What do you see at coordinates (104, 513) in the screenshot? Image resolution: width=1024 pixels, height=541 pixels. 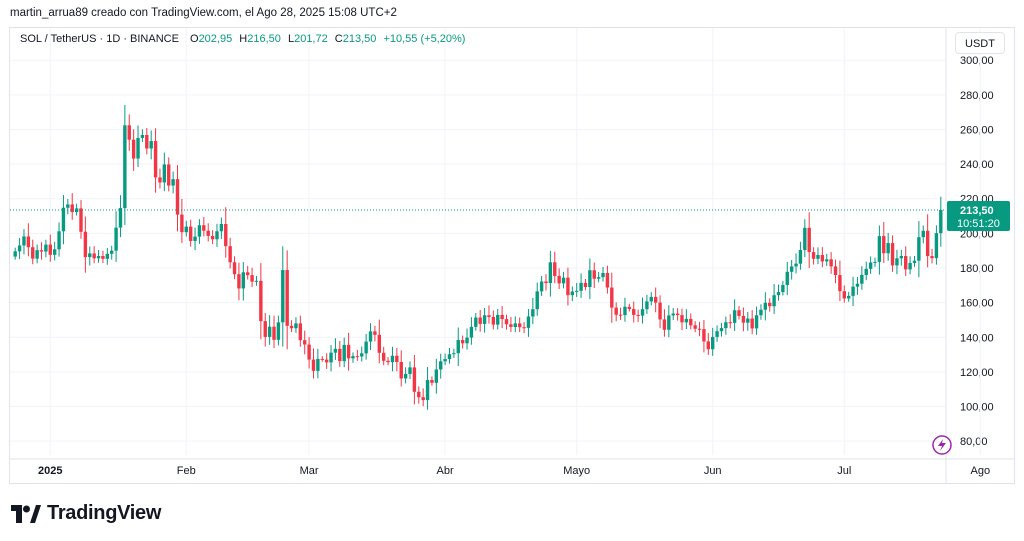 I see `brand-name: TradingView` at bounding box center [104, 513].